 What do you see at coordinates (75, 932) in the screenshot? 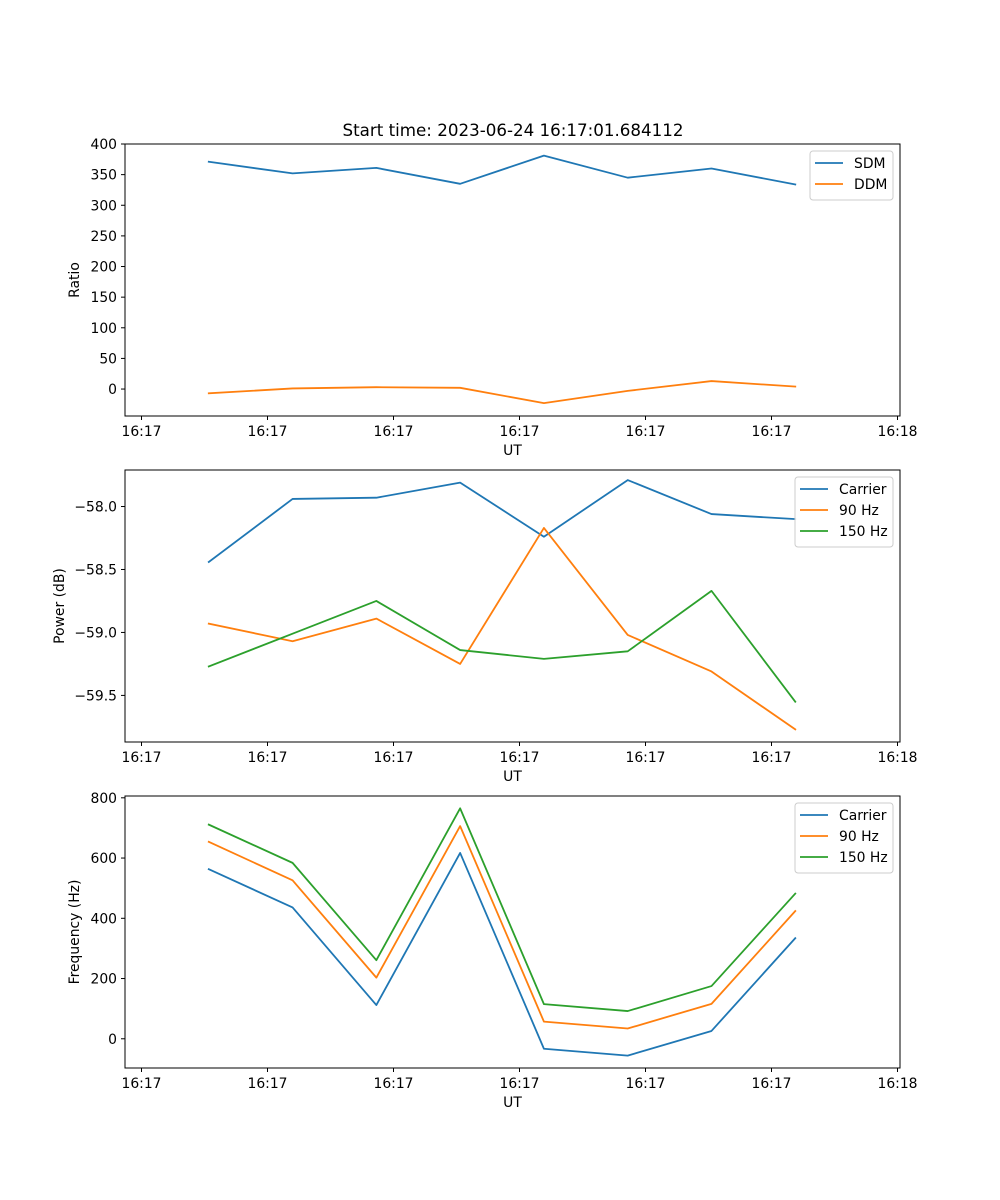
I see `y-axis-label: Frequency (Hz)` at bounding box center [75, 932].